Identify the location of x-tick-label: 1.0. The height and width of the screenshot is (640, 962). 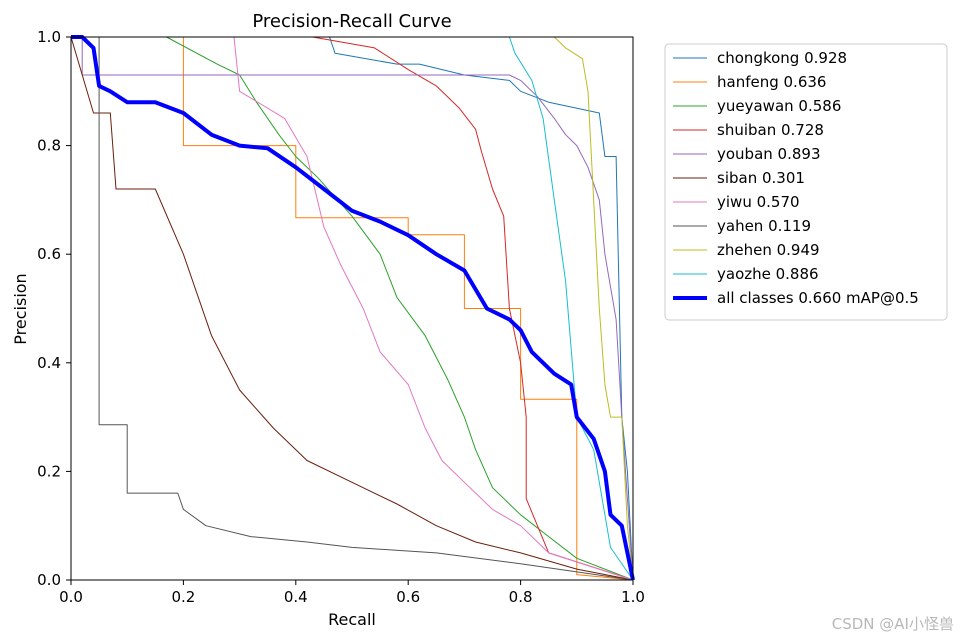
(633, 597).